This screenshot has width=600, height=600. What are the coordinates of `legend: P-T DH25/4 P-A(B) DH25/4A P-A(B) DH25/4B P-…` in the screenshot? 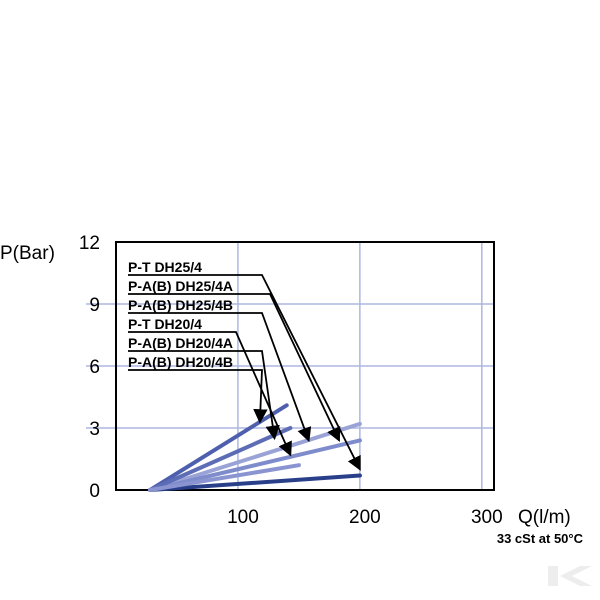 It's located at (244, 365).